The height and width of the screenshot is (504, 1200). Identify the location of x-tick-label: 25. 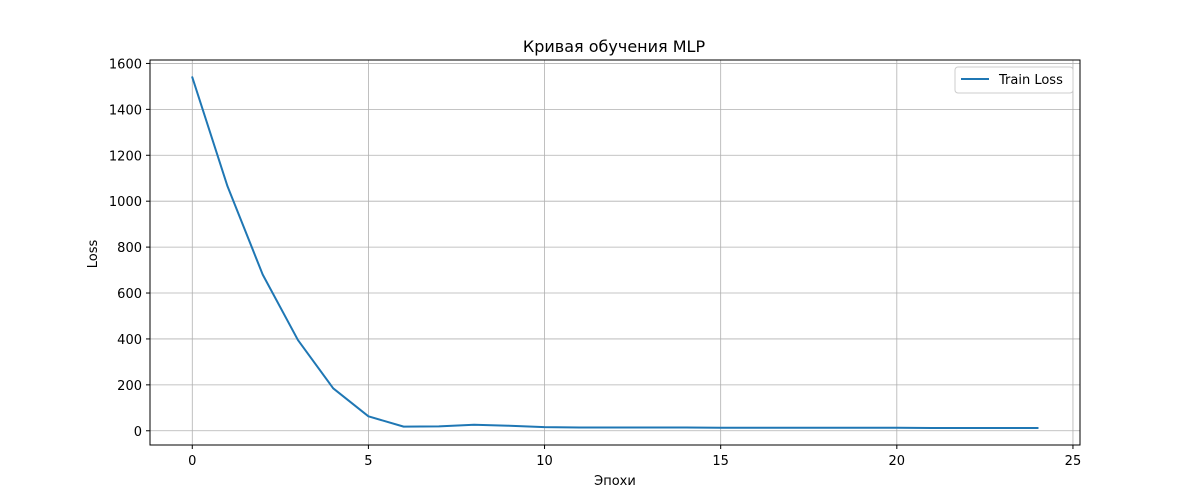
(1073, 461).